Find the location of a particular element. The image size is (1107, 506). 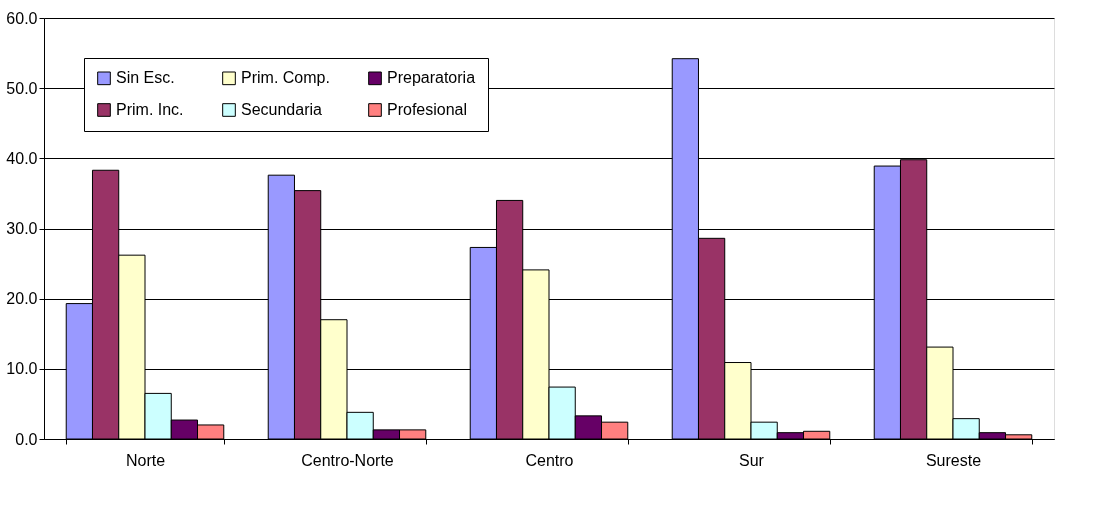

legend-label: Sin Esc. is located at coordinates (145, 78).